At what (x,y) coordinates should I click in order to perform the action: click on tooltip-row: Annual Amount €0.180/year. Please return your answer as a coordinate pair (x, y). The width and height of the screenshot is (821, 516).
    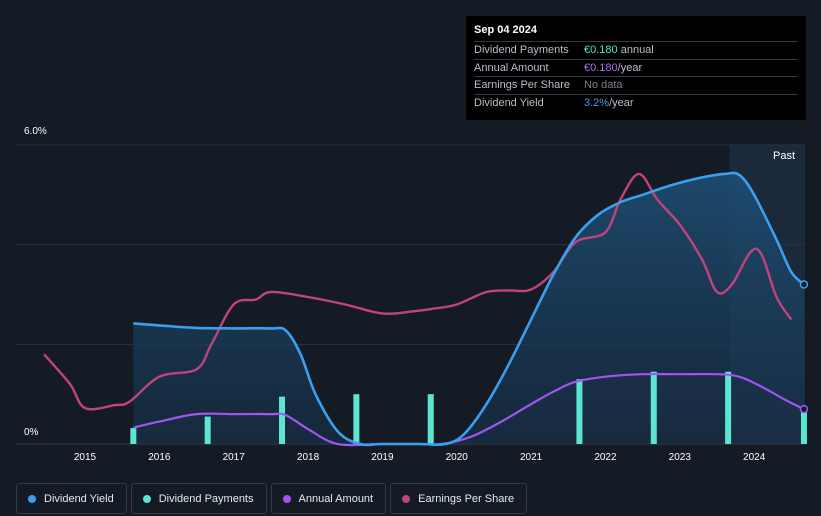
    Looking at the image, I should click on (636, 67).